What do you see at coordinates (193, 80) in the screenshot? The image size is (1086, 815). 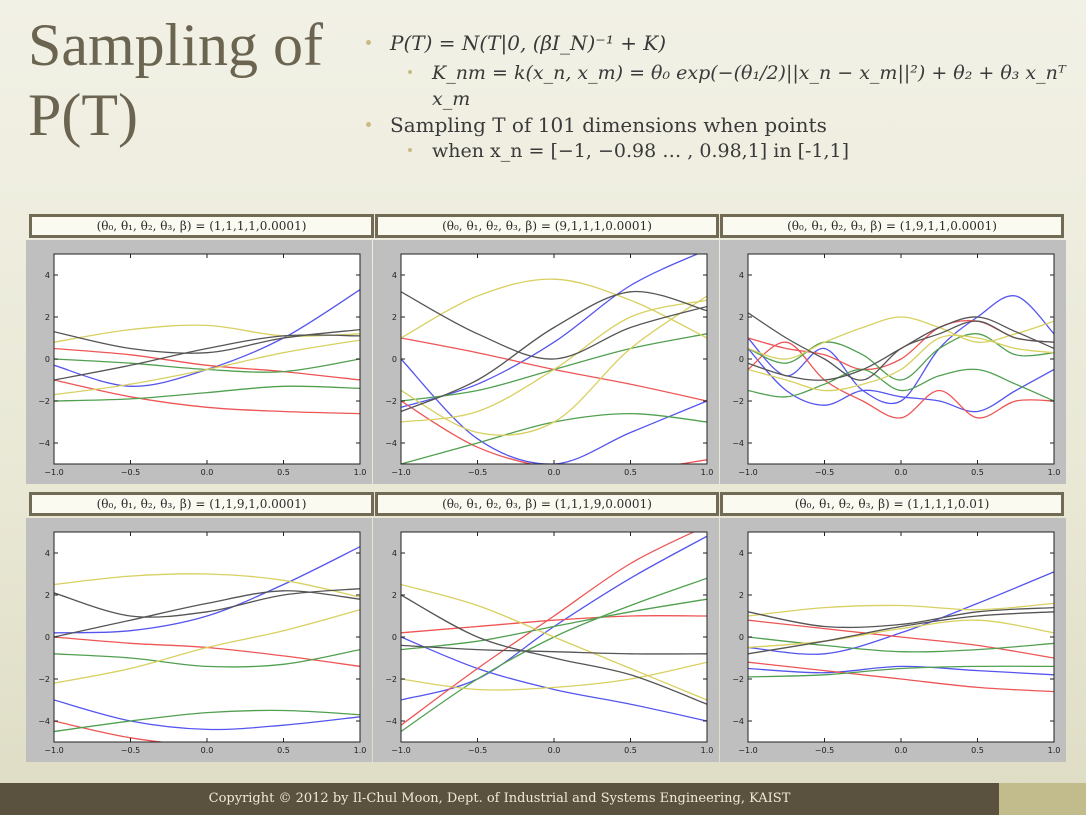 I see `slide-title: Sampling of P(T)` at bounding box center [193, 80].